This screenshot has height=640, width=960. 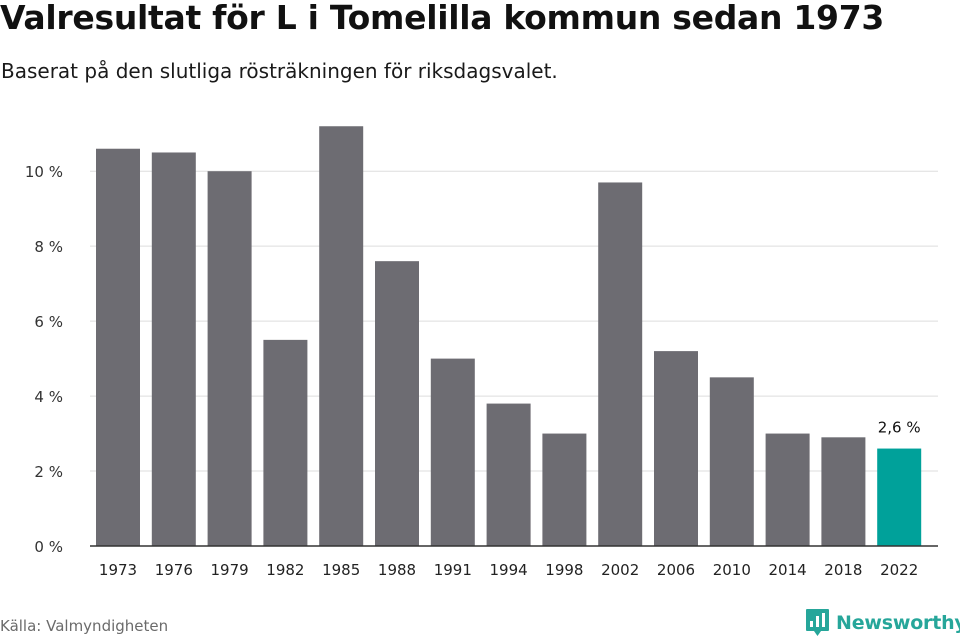 What do you see at coordinates (397, 403) in the screenshot?
I see `bar-1988` at bounding box center [397, 403].